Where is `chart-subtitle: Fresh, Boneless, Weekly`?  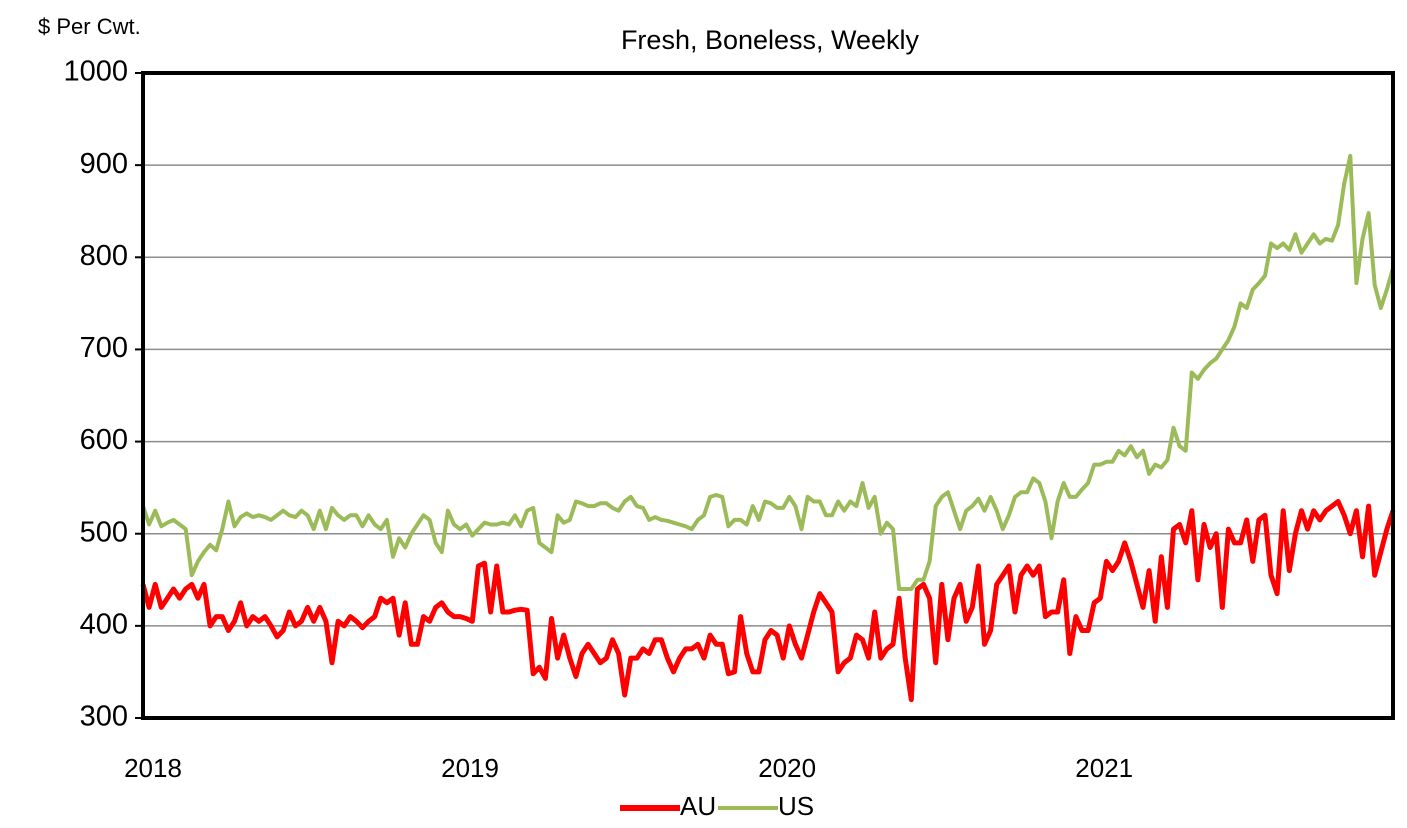 chart-subtitle: Fresh, Boneless, Weekly is located at coordinates (770, 40).